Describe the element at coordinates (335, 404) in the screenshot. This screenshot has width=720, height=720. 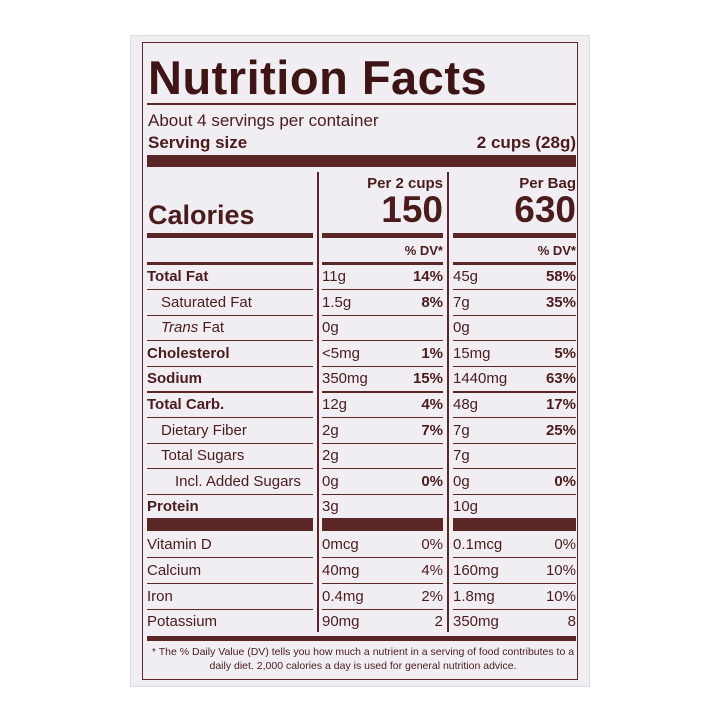
I see `amount: 12g` at that location.